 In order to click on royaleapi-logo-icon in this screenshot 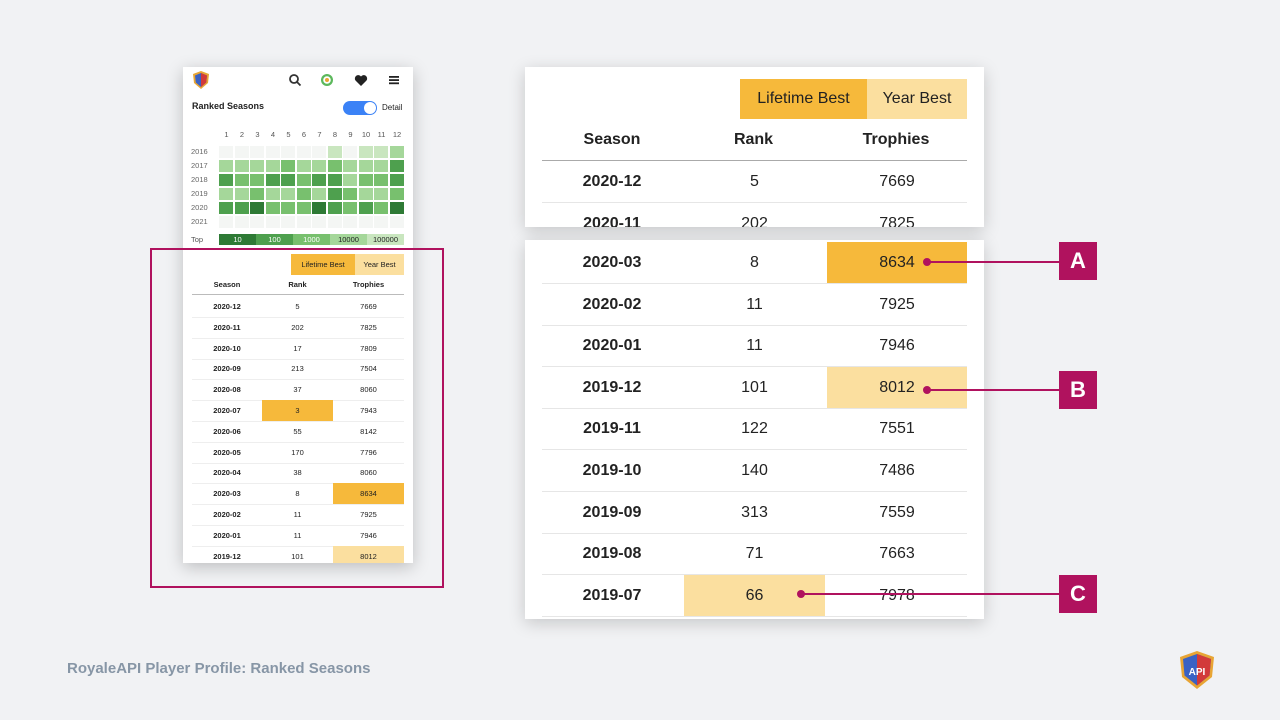, I will do `click(201, 80)`.